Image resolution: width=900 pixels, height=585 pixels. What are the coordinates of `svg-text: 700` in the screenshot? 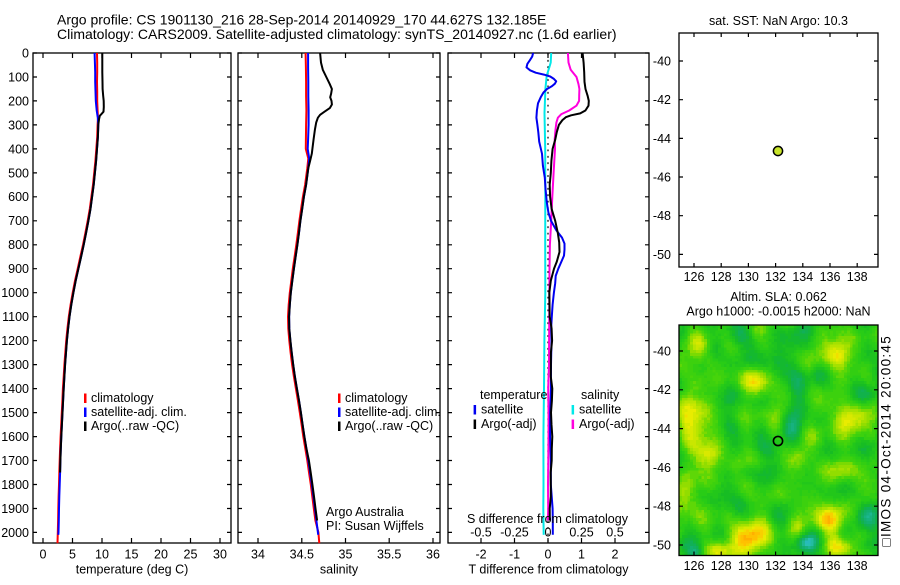 It's located at (18, 221).